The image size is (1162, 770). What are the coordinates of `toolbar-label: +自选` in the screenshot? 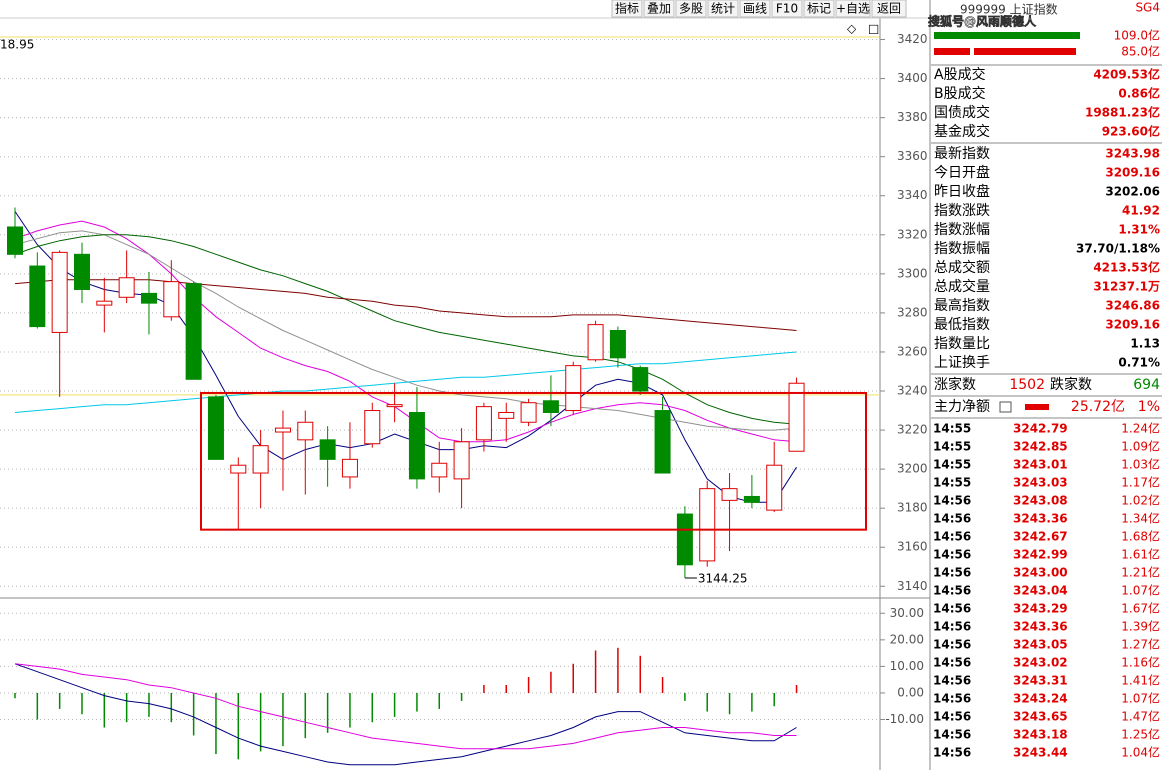 It's located at (853, 9).